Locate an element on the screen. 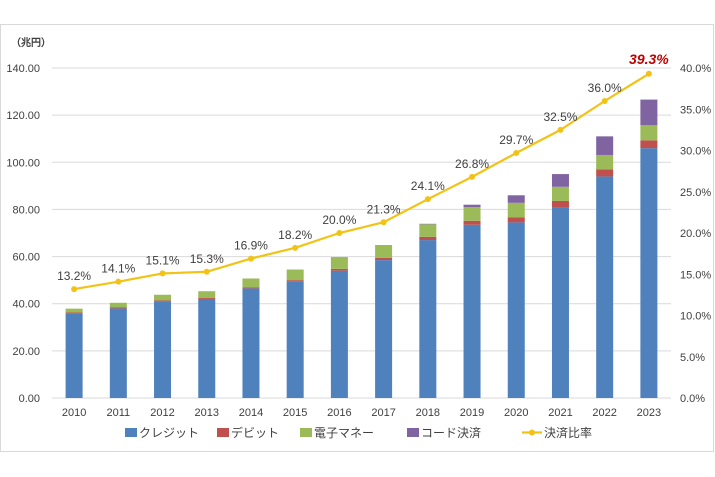  ratio-data-label: 21.3% is located at coordinates (384, 209).